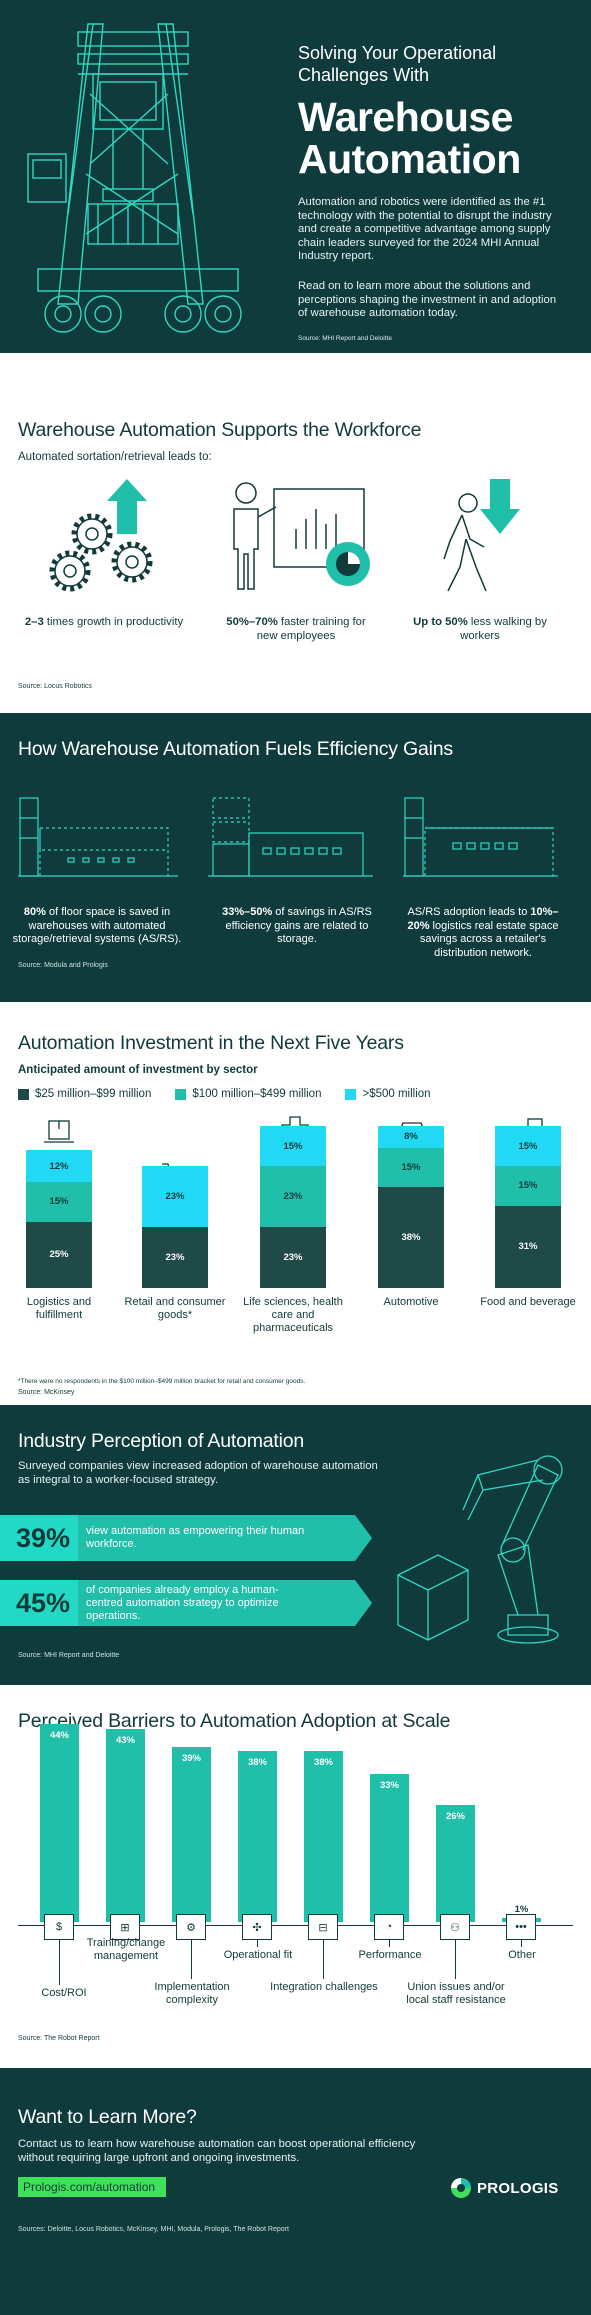 The image size is (591, 2315). I want to click on baseline, so click(295, 1926).